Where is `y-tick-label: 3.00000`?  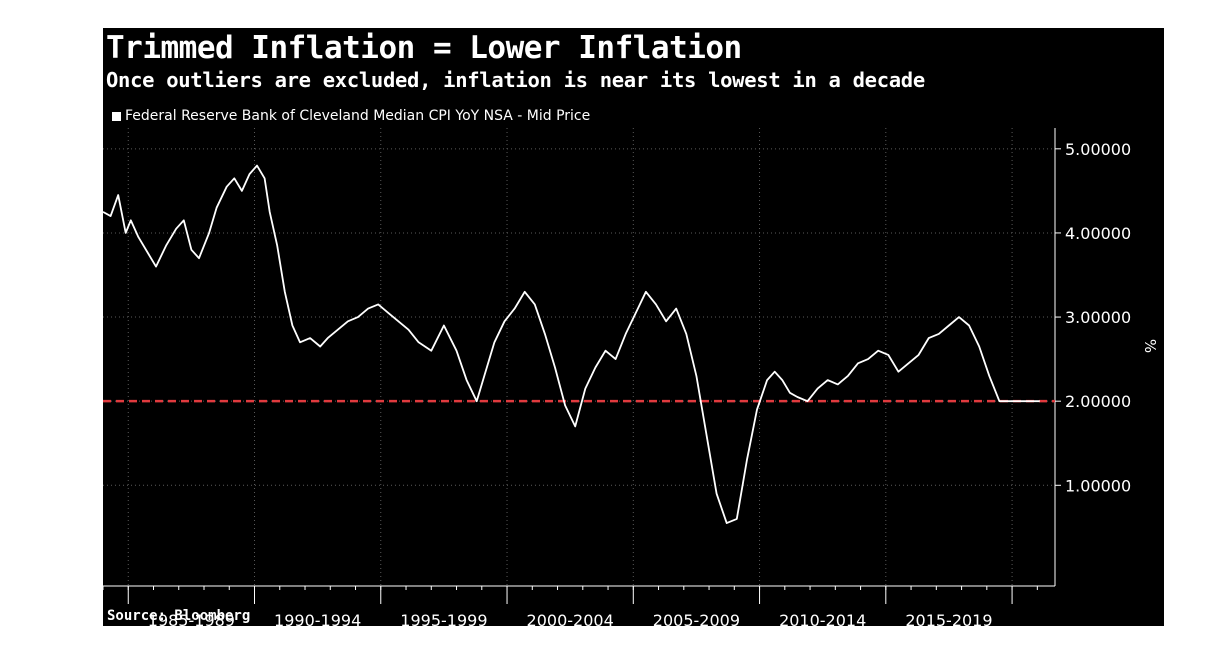 y-tick-label: 3.00000 is located at coordinates (1098, 317).